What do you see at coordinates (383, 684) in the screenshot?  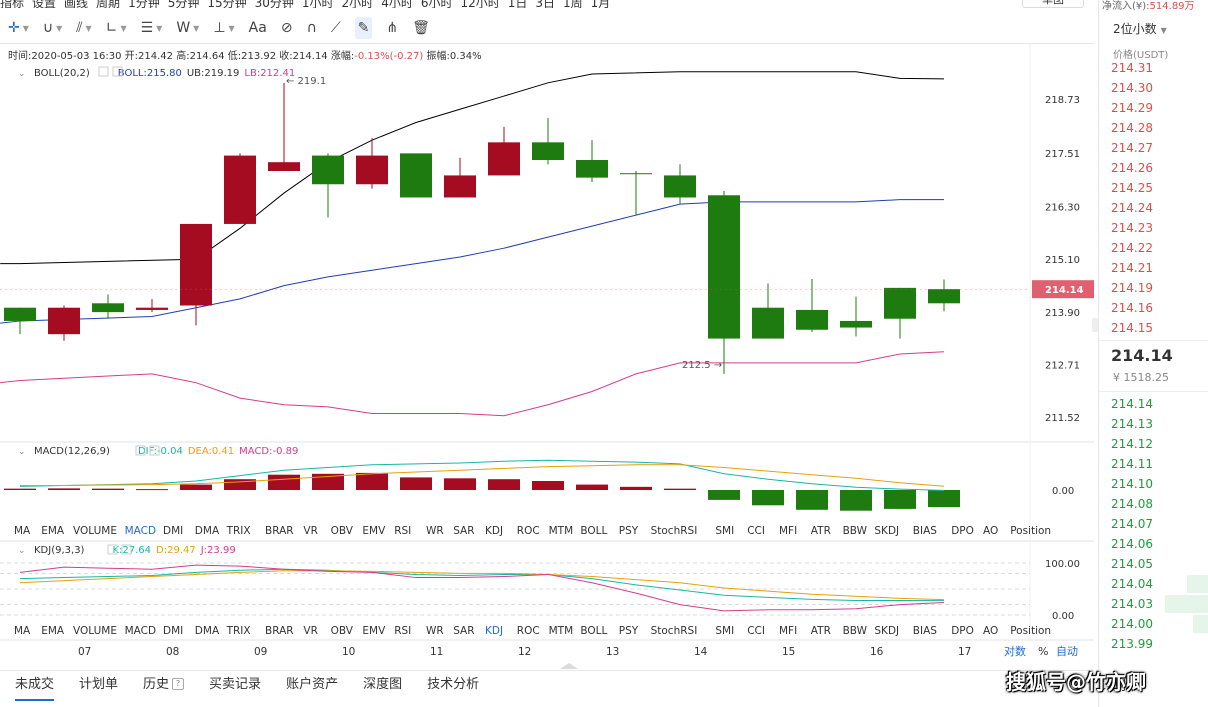 I see `bottom-tab: 深度图` at bounding box center [383, 684].